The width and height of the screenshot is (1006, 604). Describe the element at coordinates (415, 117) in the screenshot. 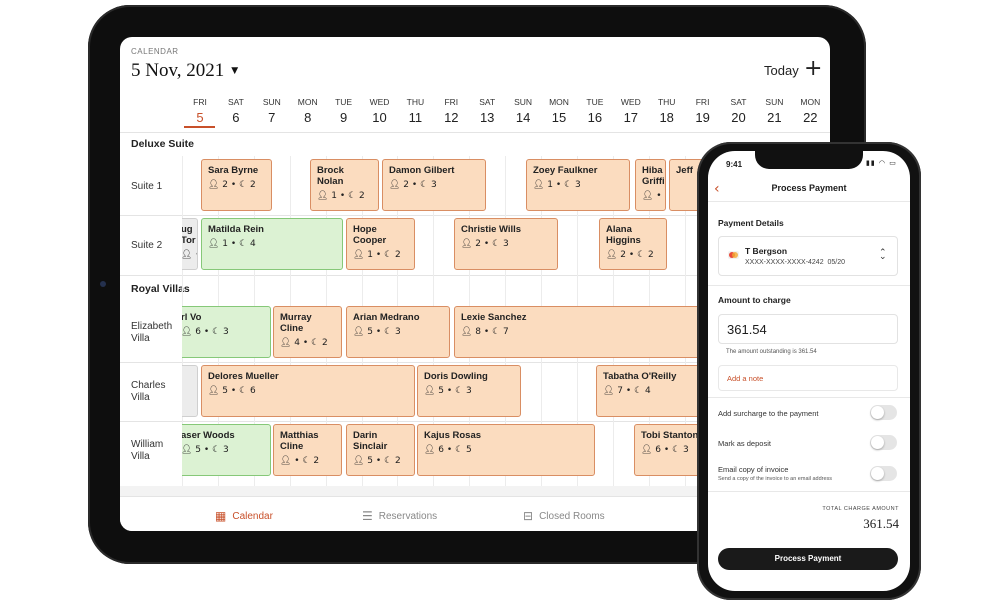

I see `day-number: 11` at that location.